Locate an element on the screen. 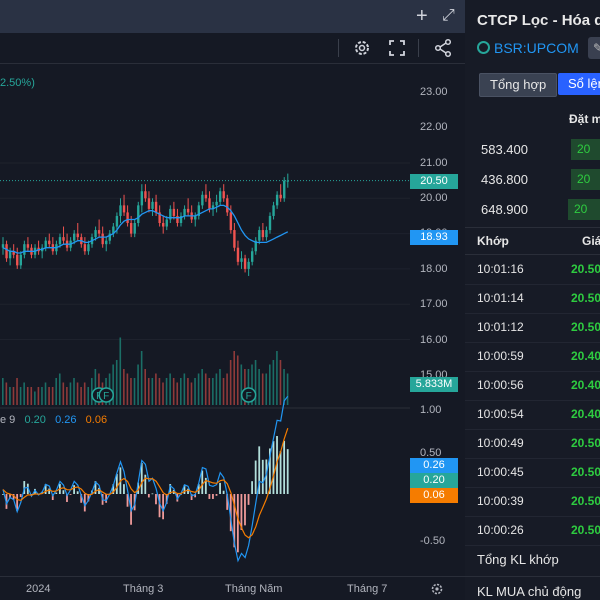 The width and height of the screenshot is (600, 600). expand-icon: ⤢ is located at coordinates (448, 15).